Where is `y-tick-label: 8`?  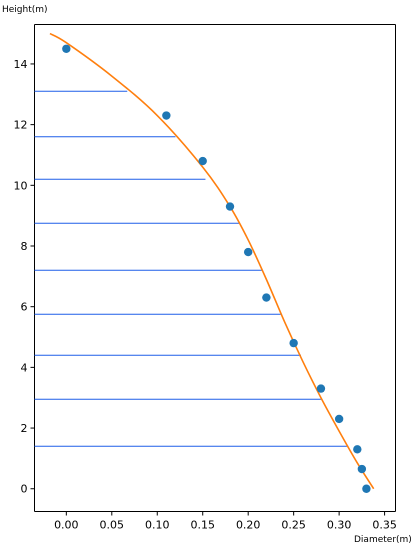 y-tick-label: 8 is located at coordinates (24, 246).